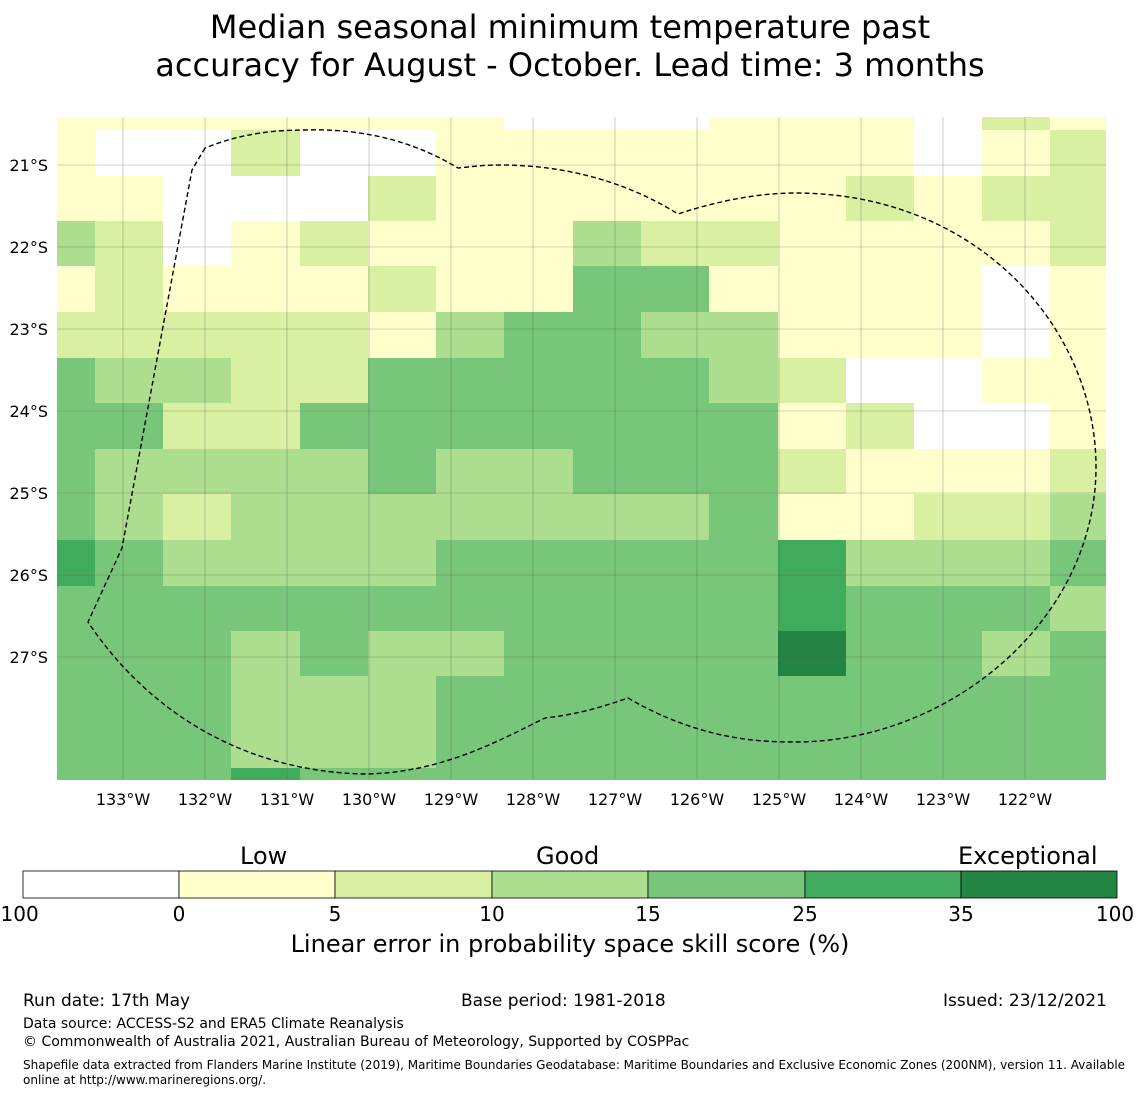 The width and height of the screenshot is (1140, 1095). What do you see at coordinates (28, 657) in the screenshot?
I see `lat-tick-label: 27°S` at bounding box center [28, 657].